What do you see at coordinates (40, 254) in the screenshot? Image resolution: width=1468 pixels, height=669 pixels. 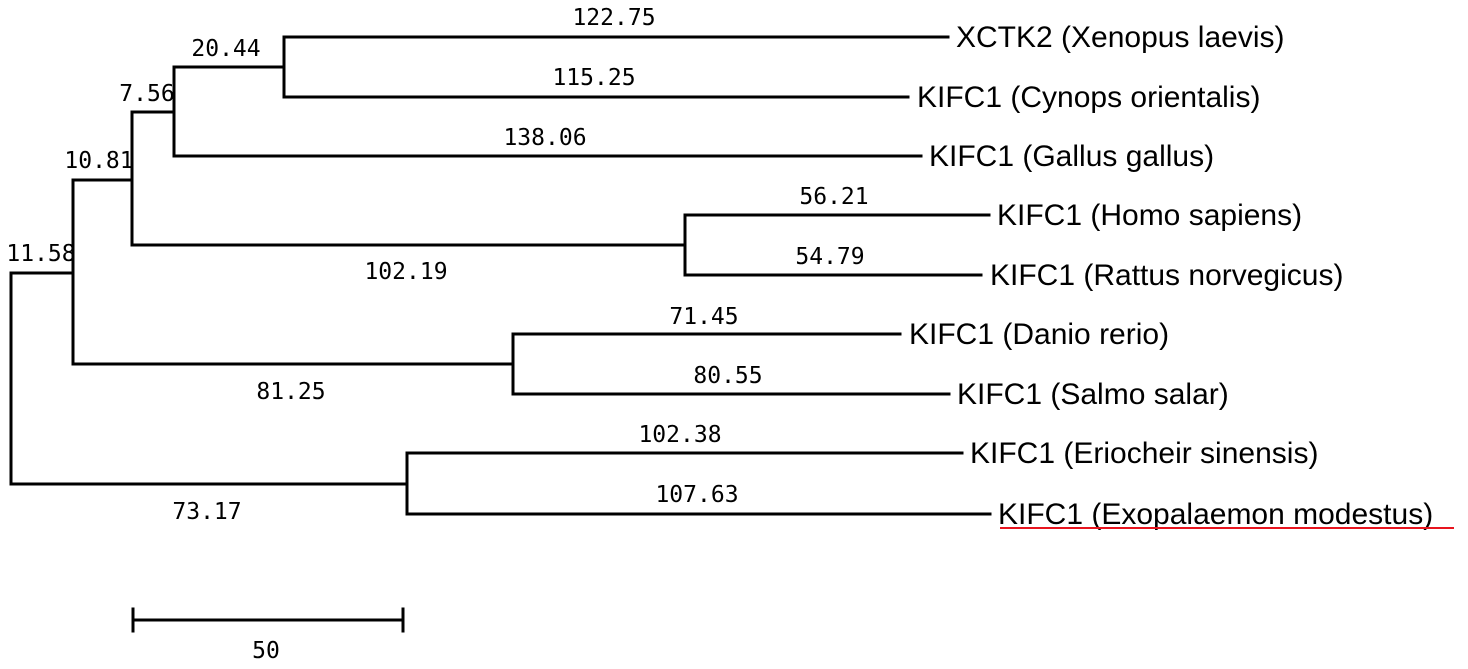 I see `branch-length-vertebrate-clade: 11.58` at bounding box center [40, 254].